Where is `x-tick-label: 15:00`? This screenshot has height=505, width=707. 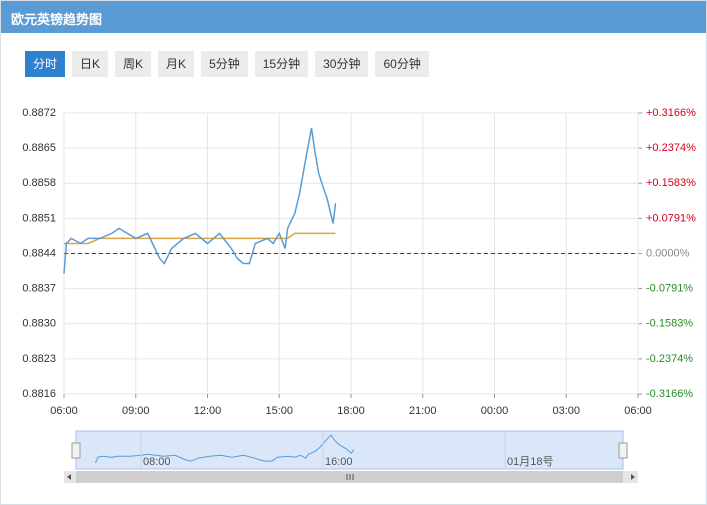
x-tick-label: 15:00 is located at coordinates (279, 411).